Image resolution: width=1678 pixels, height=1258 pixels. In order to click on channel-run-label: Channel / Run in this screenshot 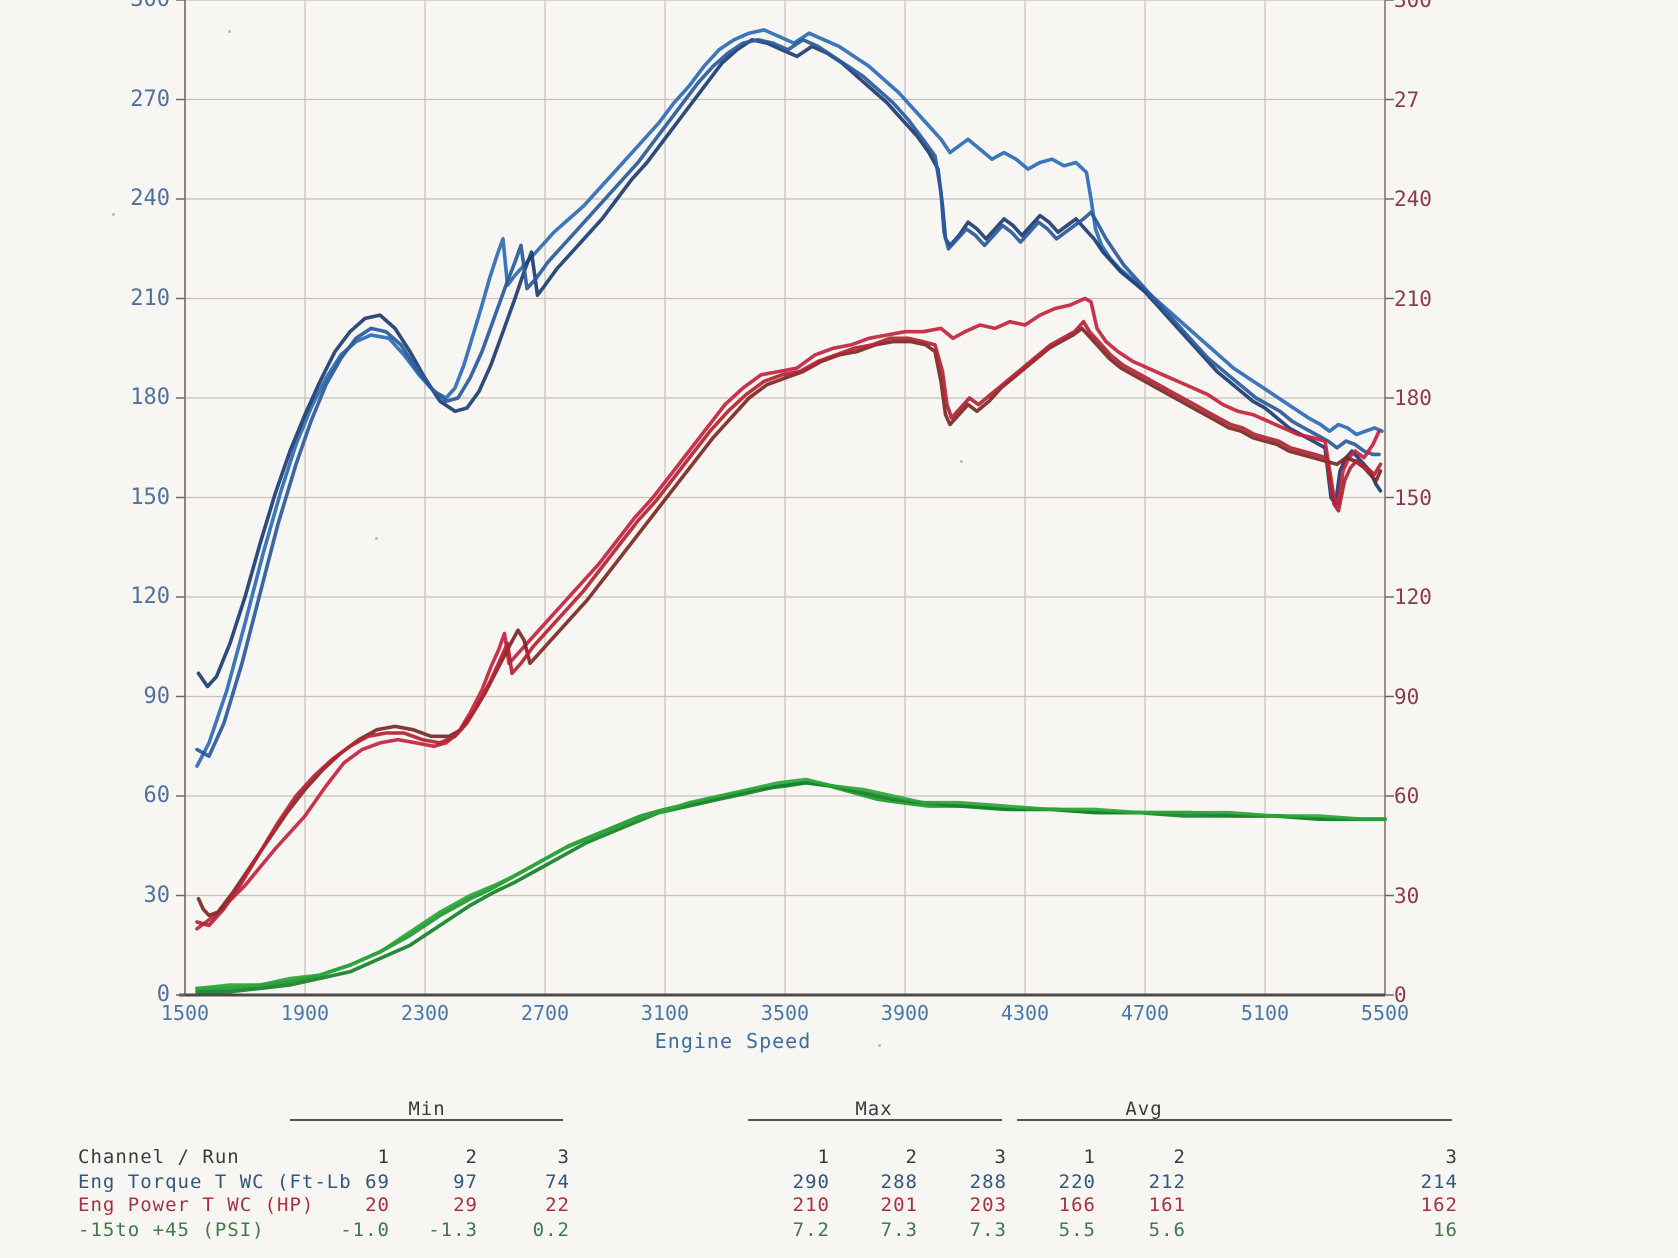, I will do `click(159, 1157)`.